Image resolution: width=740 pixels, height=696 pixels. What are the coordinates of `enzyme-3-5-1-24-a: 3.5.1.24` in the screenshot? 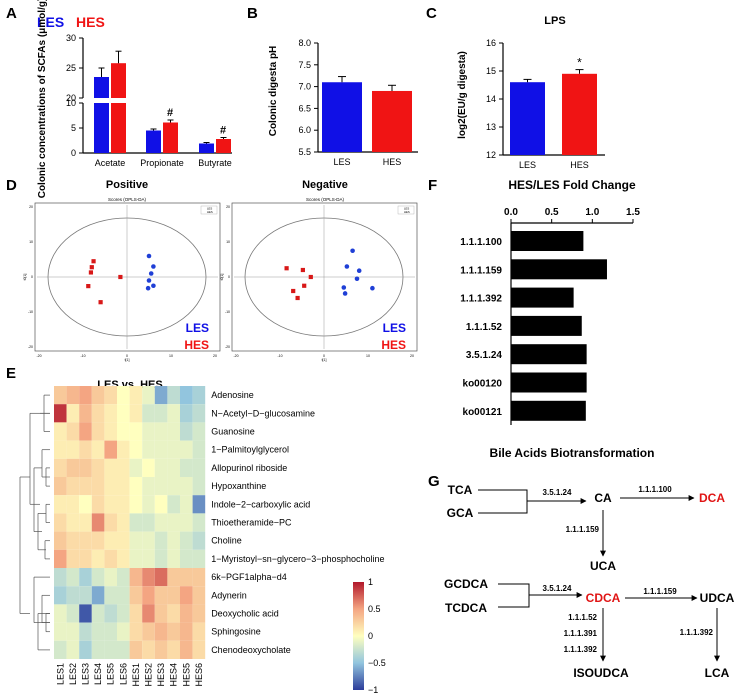 It's located at (557, 492).